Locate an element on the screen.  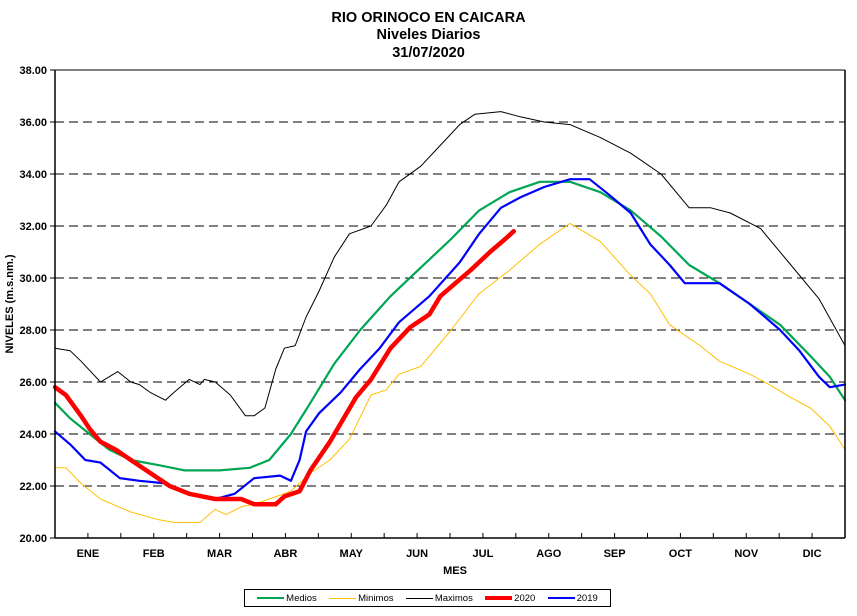
x-tick-label: JUL is located at coordinates (483, 554).